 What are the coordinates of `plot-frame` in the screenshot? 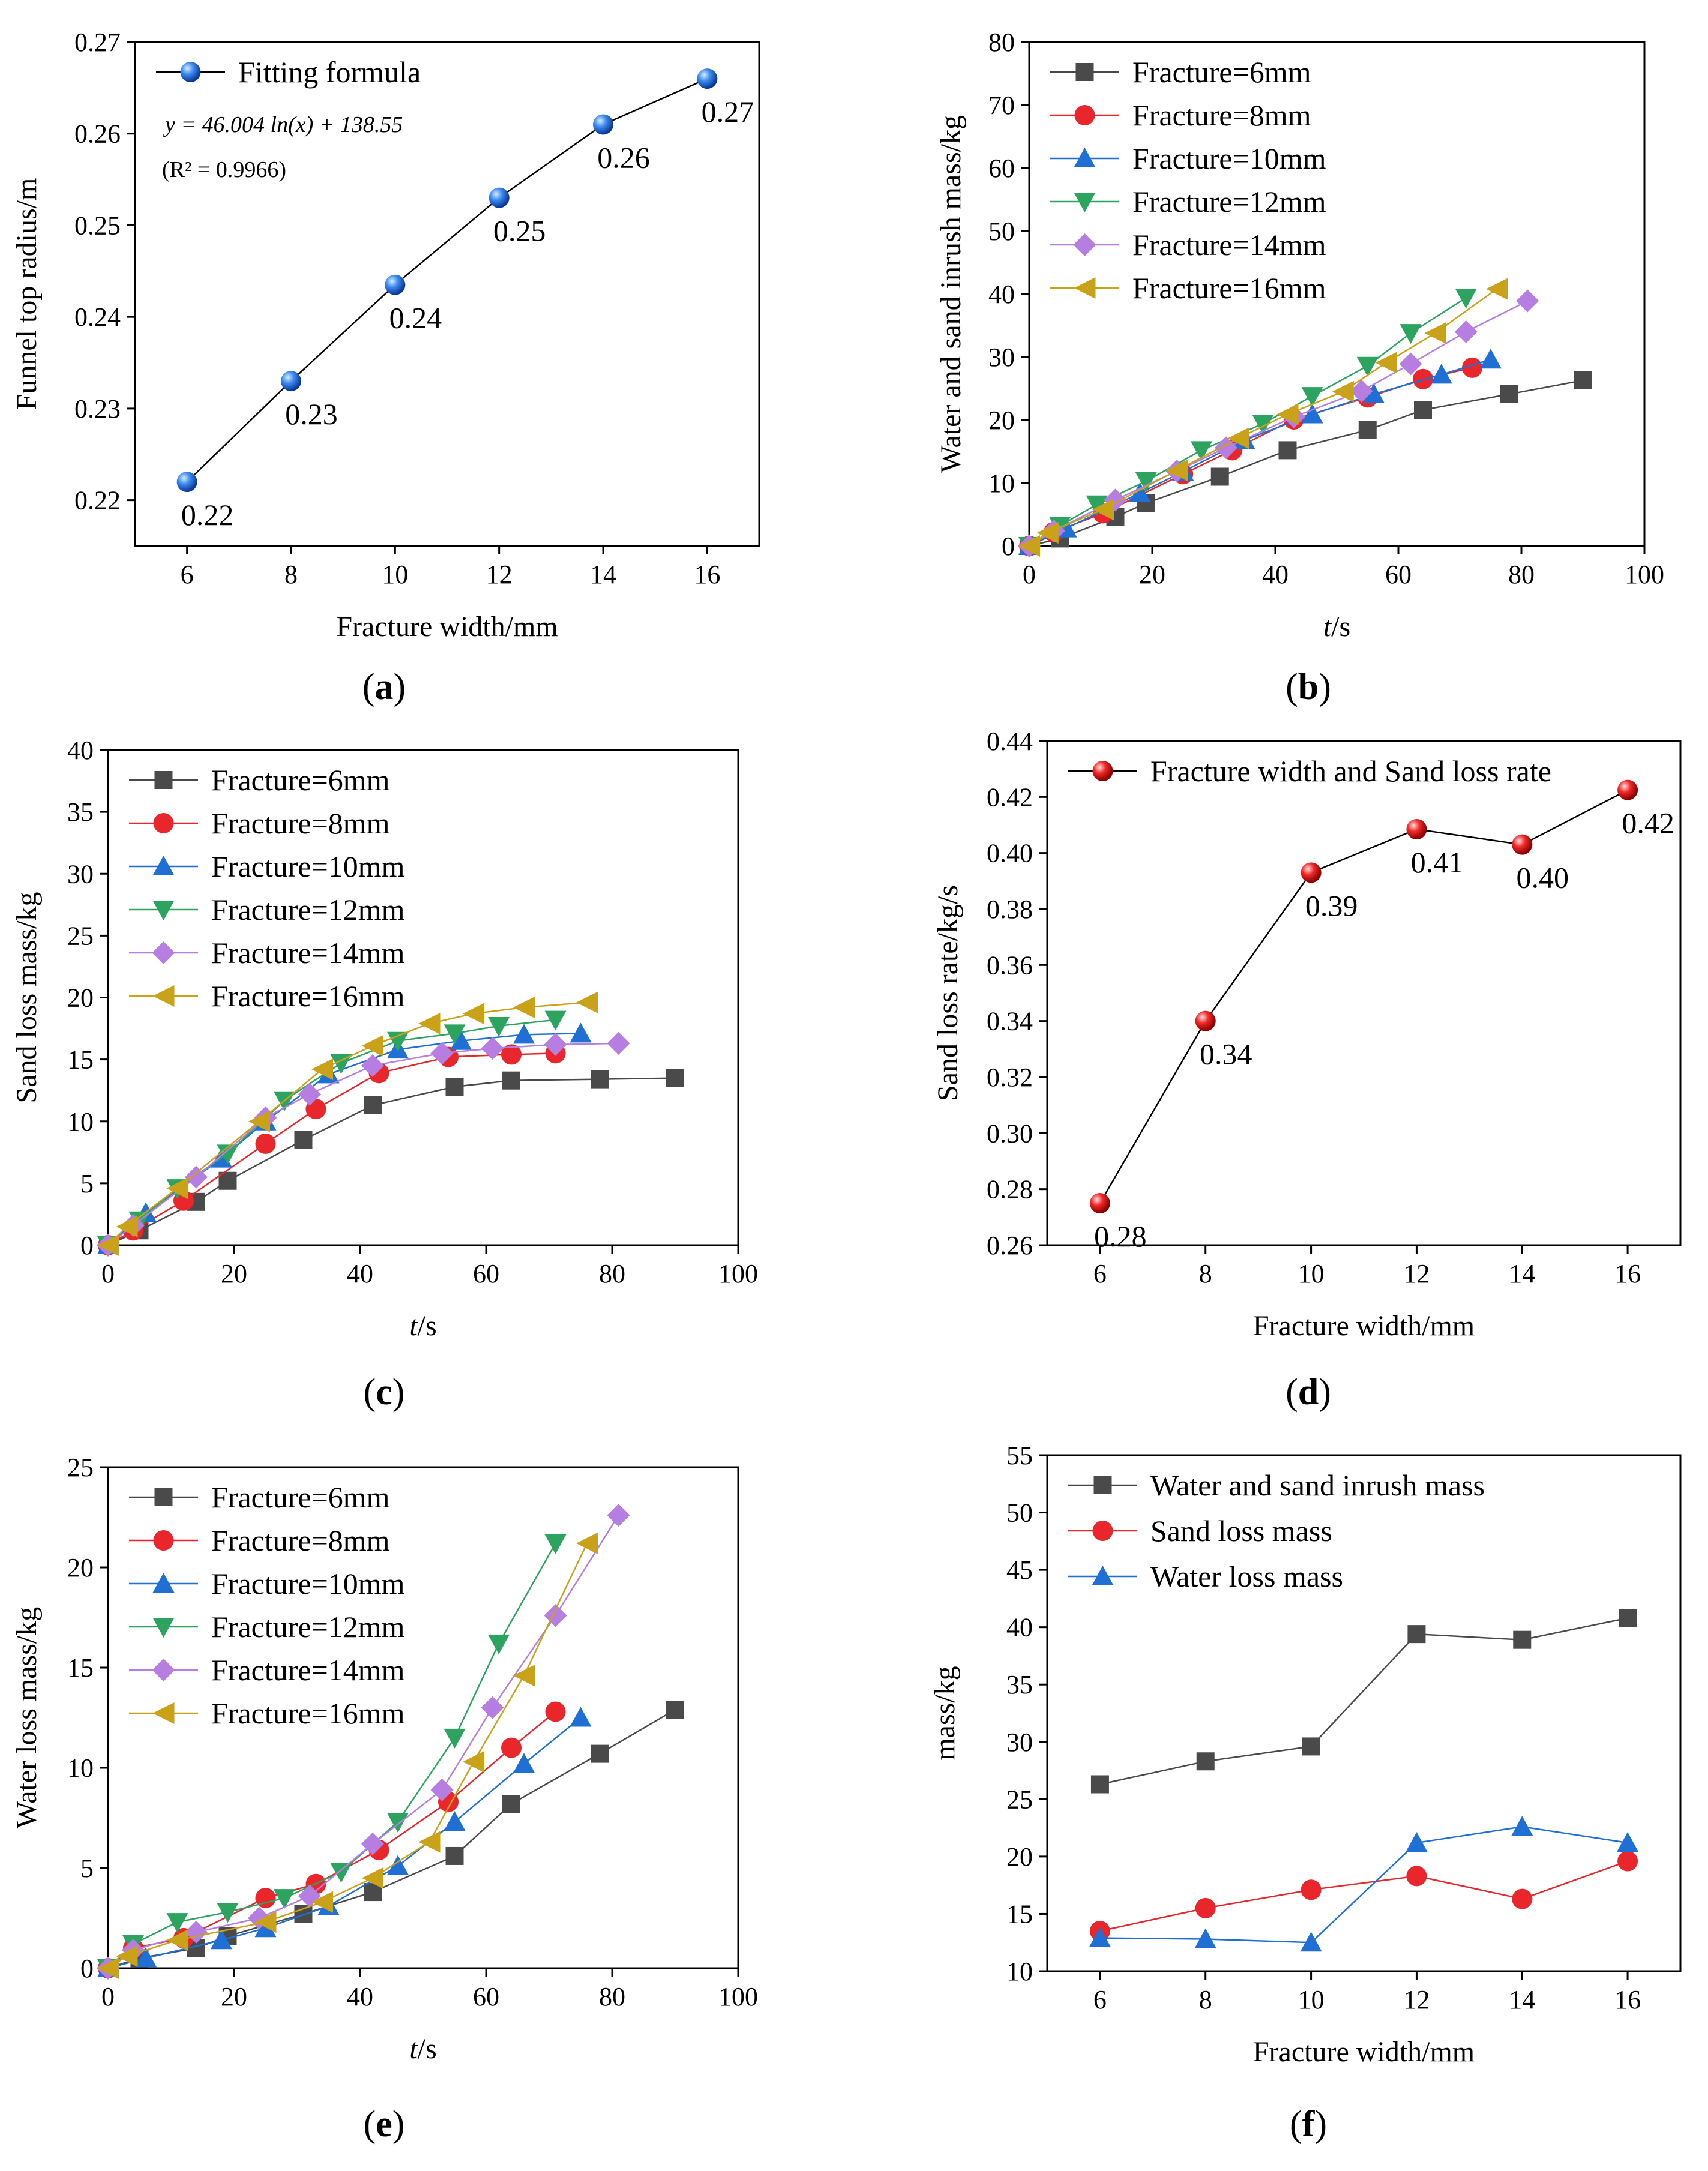 It's located at (1337, 294).